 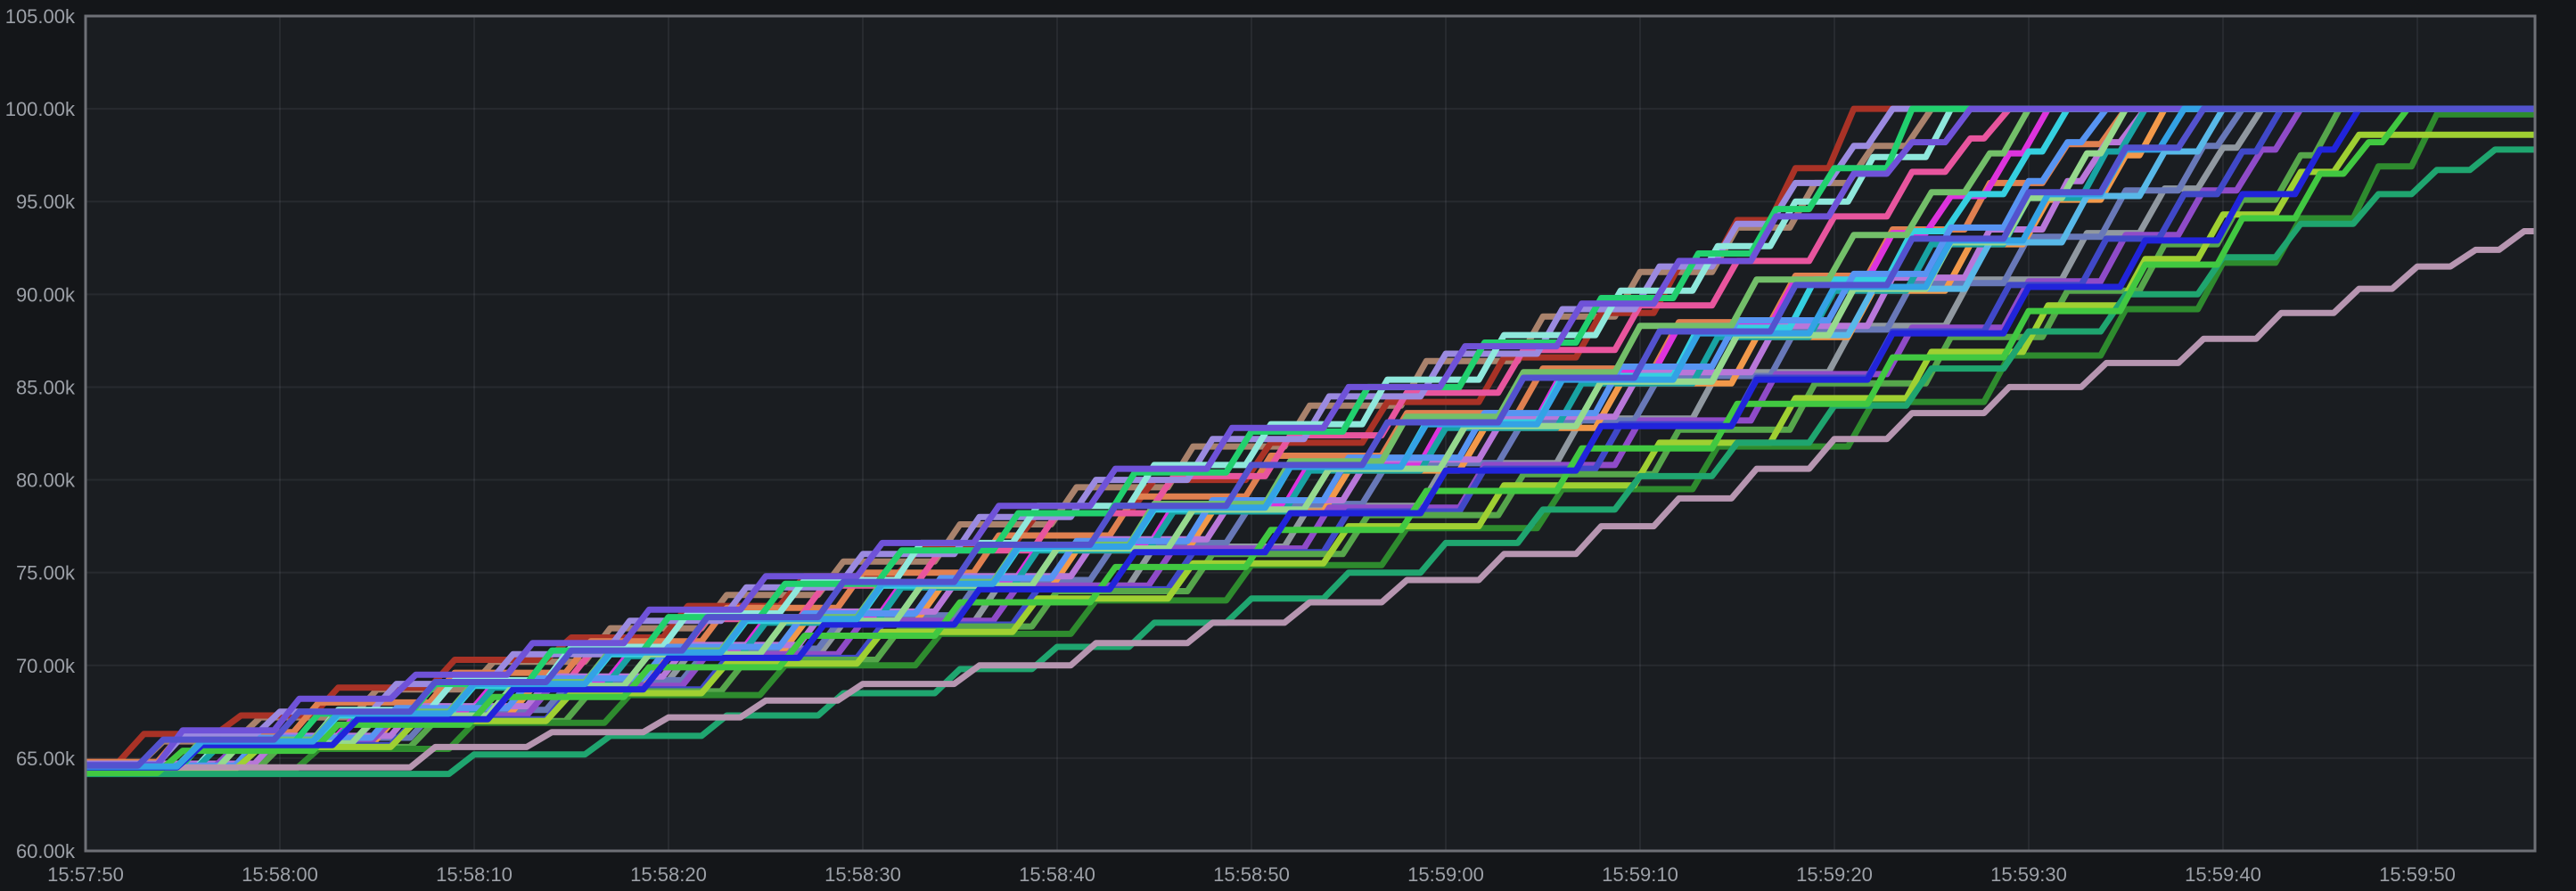 I want to click on x-tick-label: 15:58:40, so click(x=1057, y=874).